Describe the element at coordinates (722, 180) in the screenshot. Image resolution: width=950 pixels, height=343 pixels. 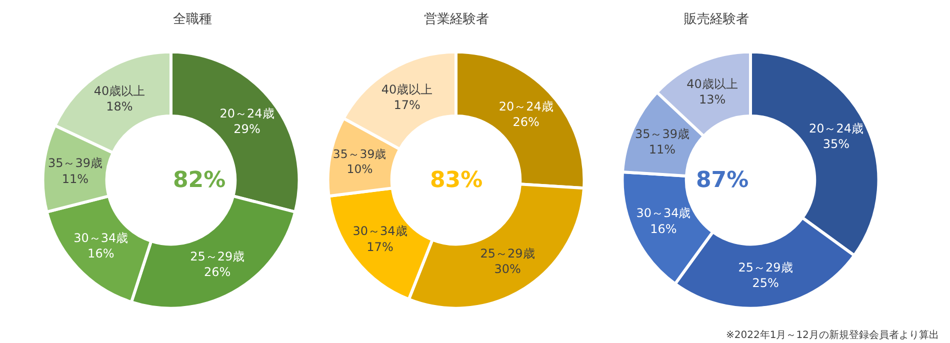
I see `text: 87%` at that location.